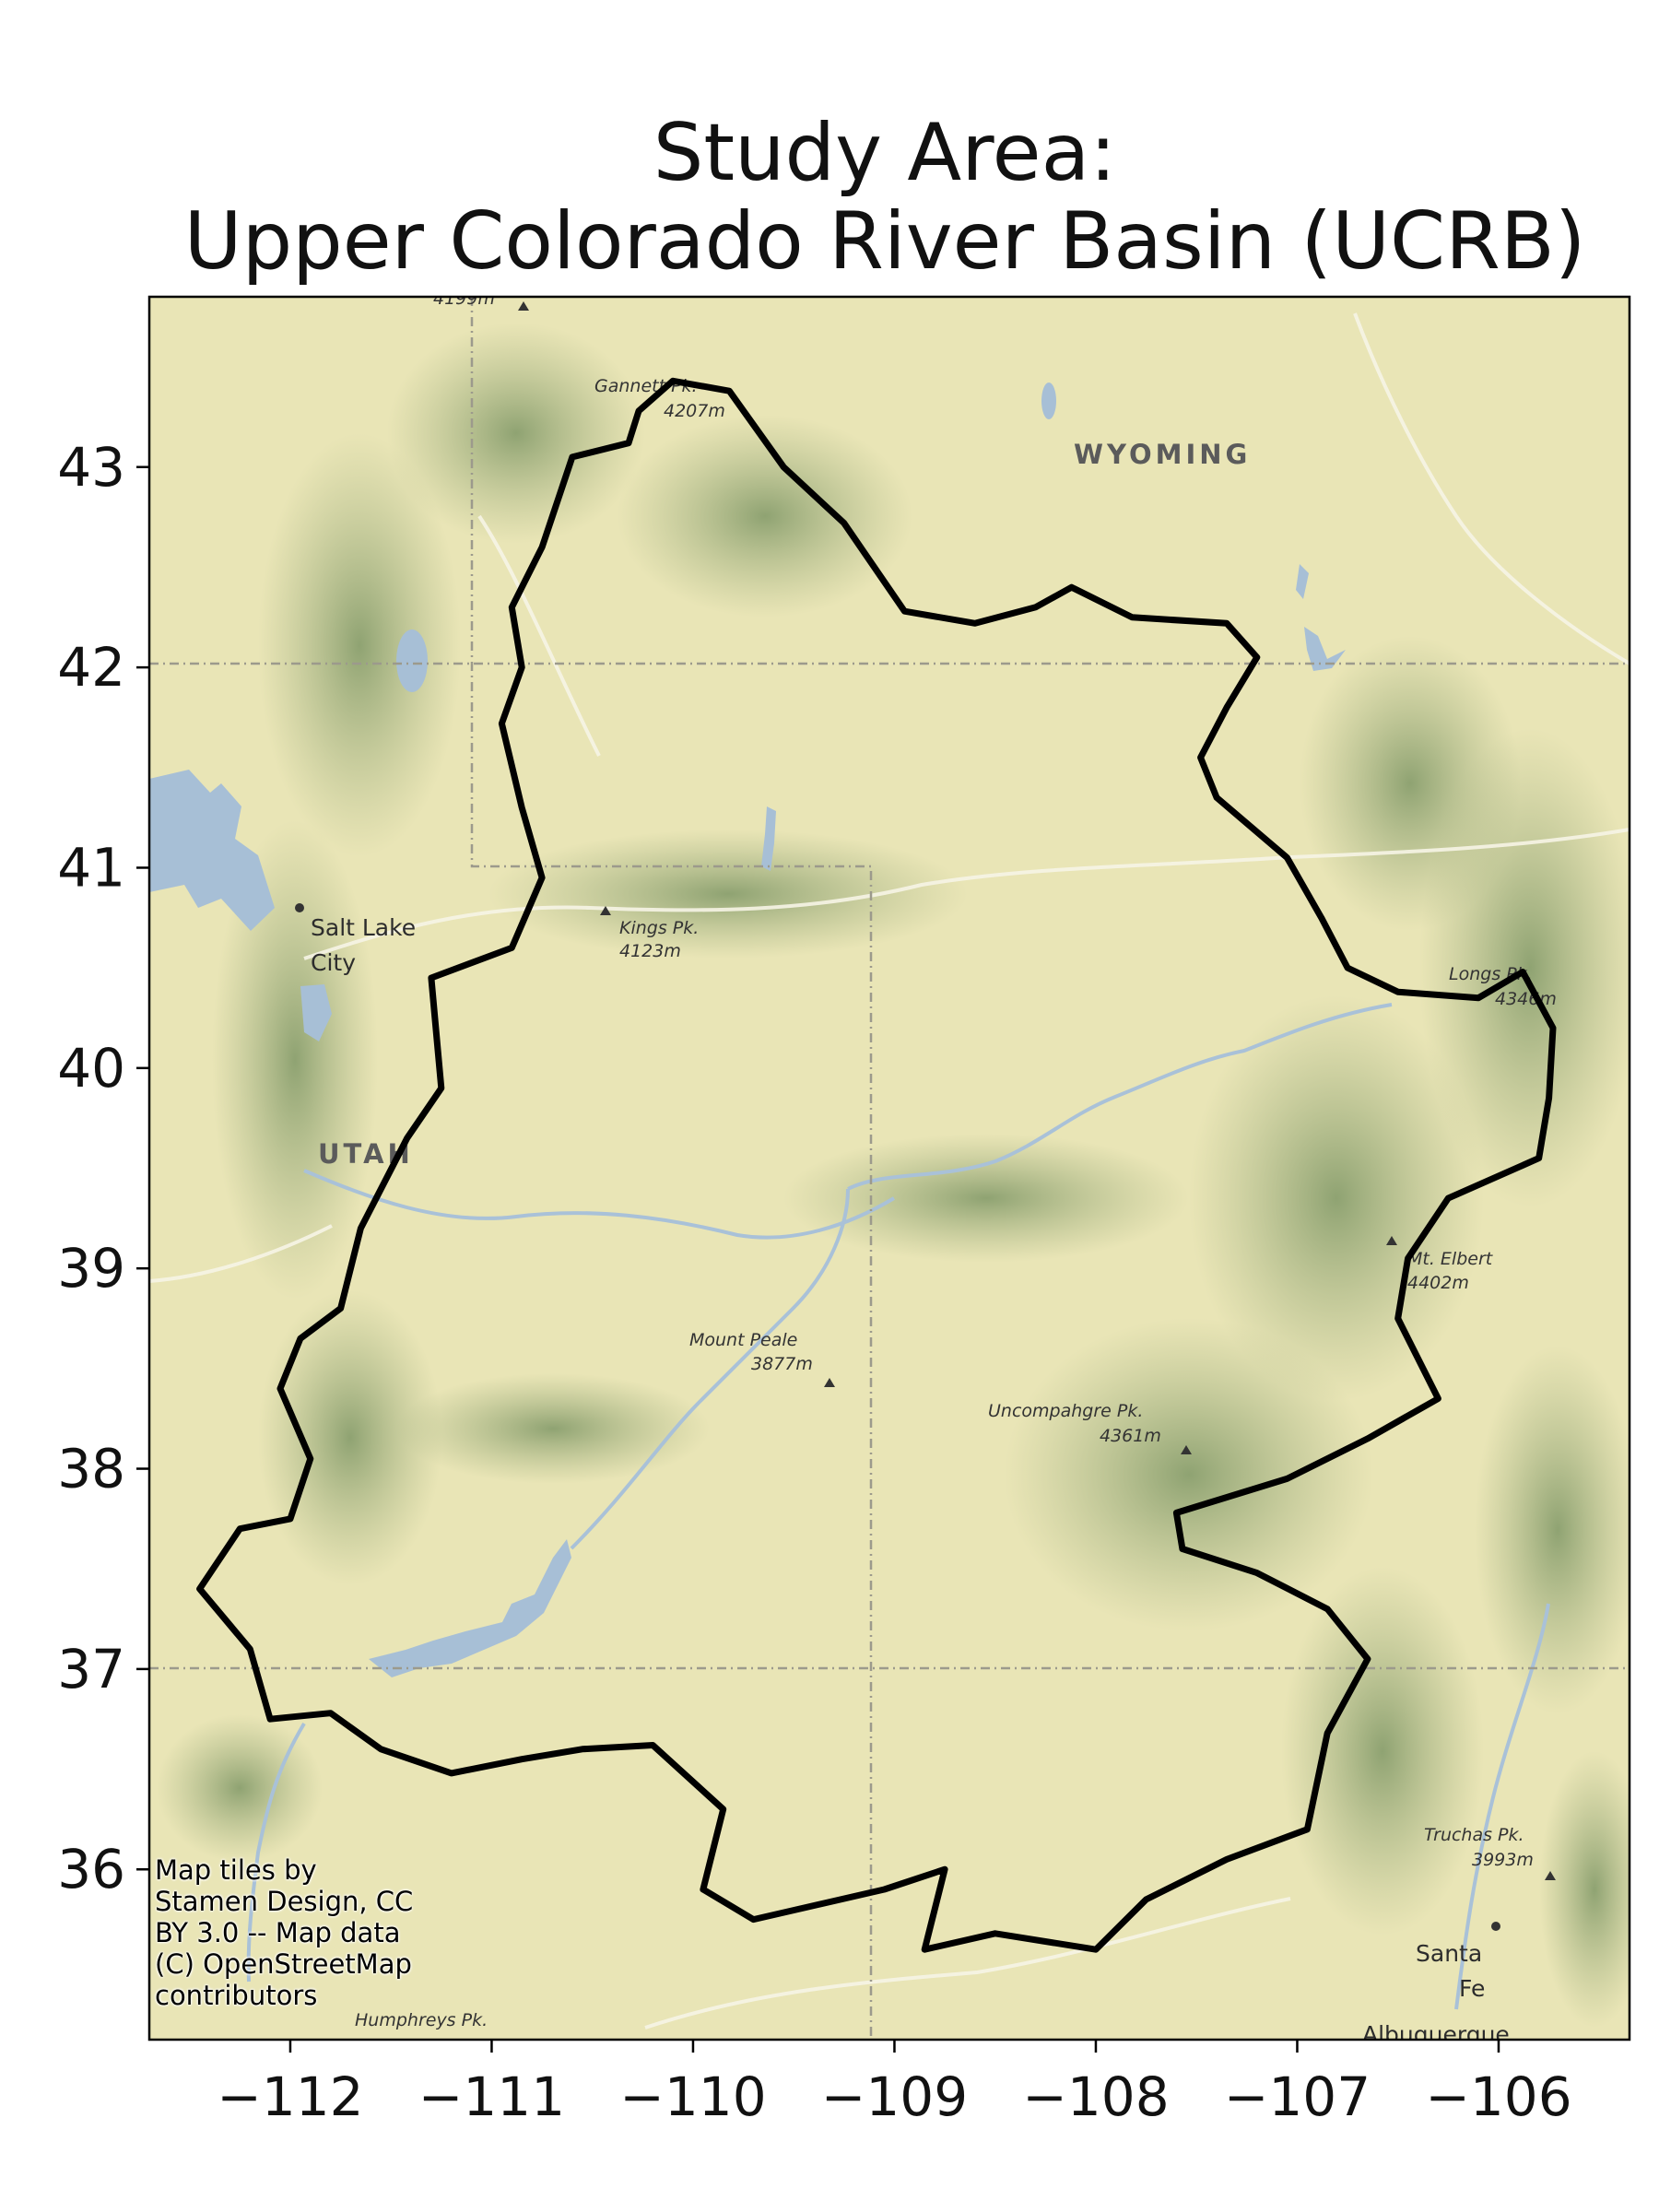  What do you see at coordinates (363, 927) in the screenshot?
I see `label-slc-1: Salt Lake` at bounding box center [363, 927].